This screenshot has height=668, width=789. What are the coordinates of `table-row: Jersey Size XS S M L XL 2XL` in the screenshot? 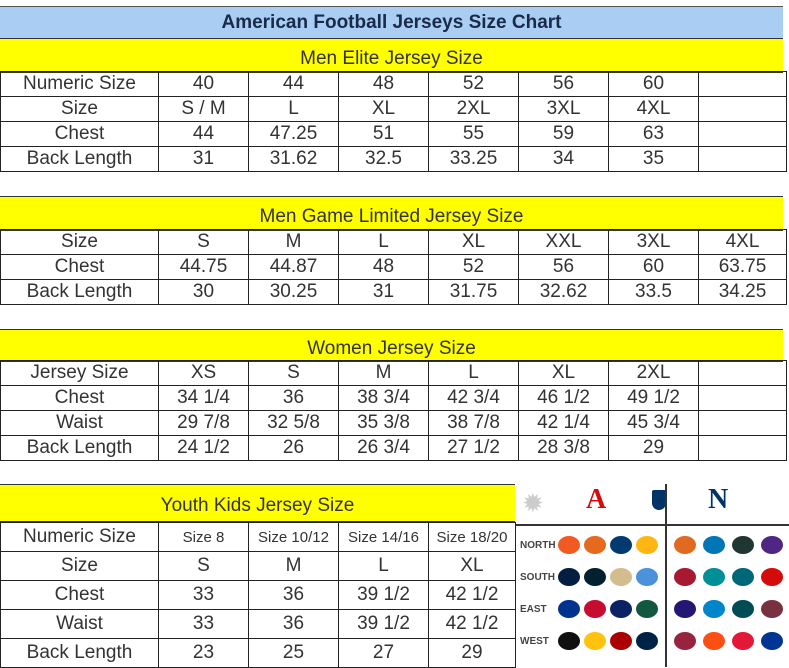 It's located at (393, 373).